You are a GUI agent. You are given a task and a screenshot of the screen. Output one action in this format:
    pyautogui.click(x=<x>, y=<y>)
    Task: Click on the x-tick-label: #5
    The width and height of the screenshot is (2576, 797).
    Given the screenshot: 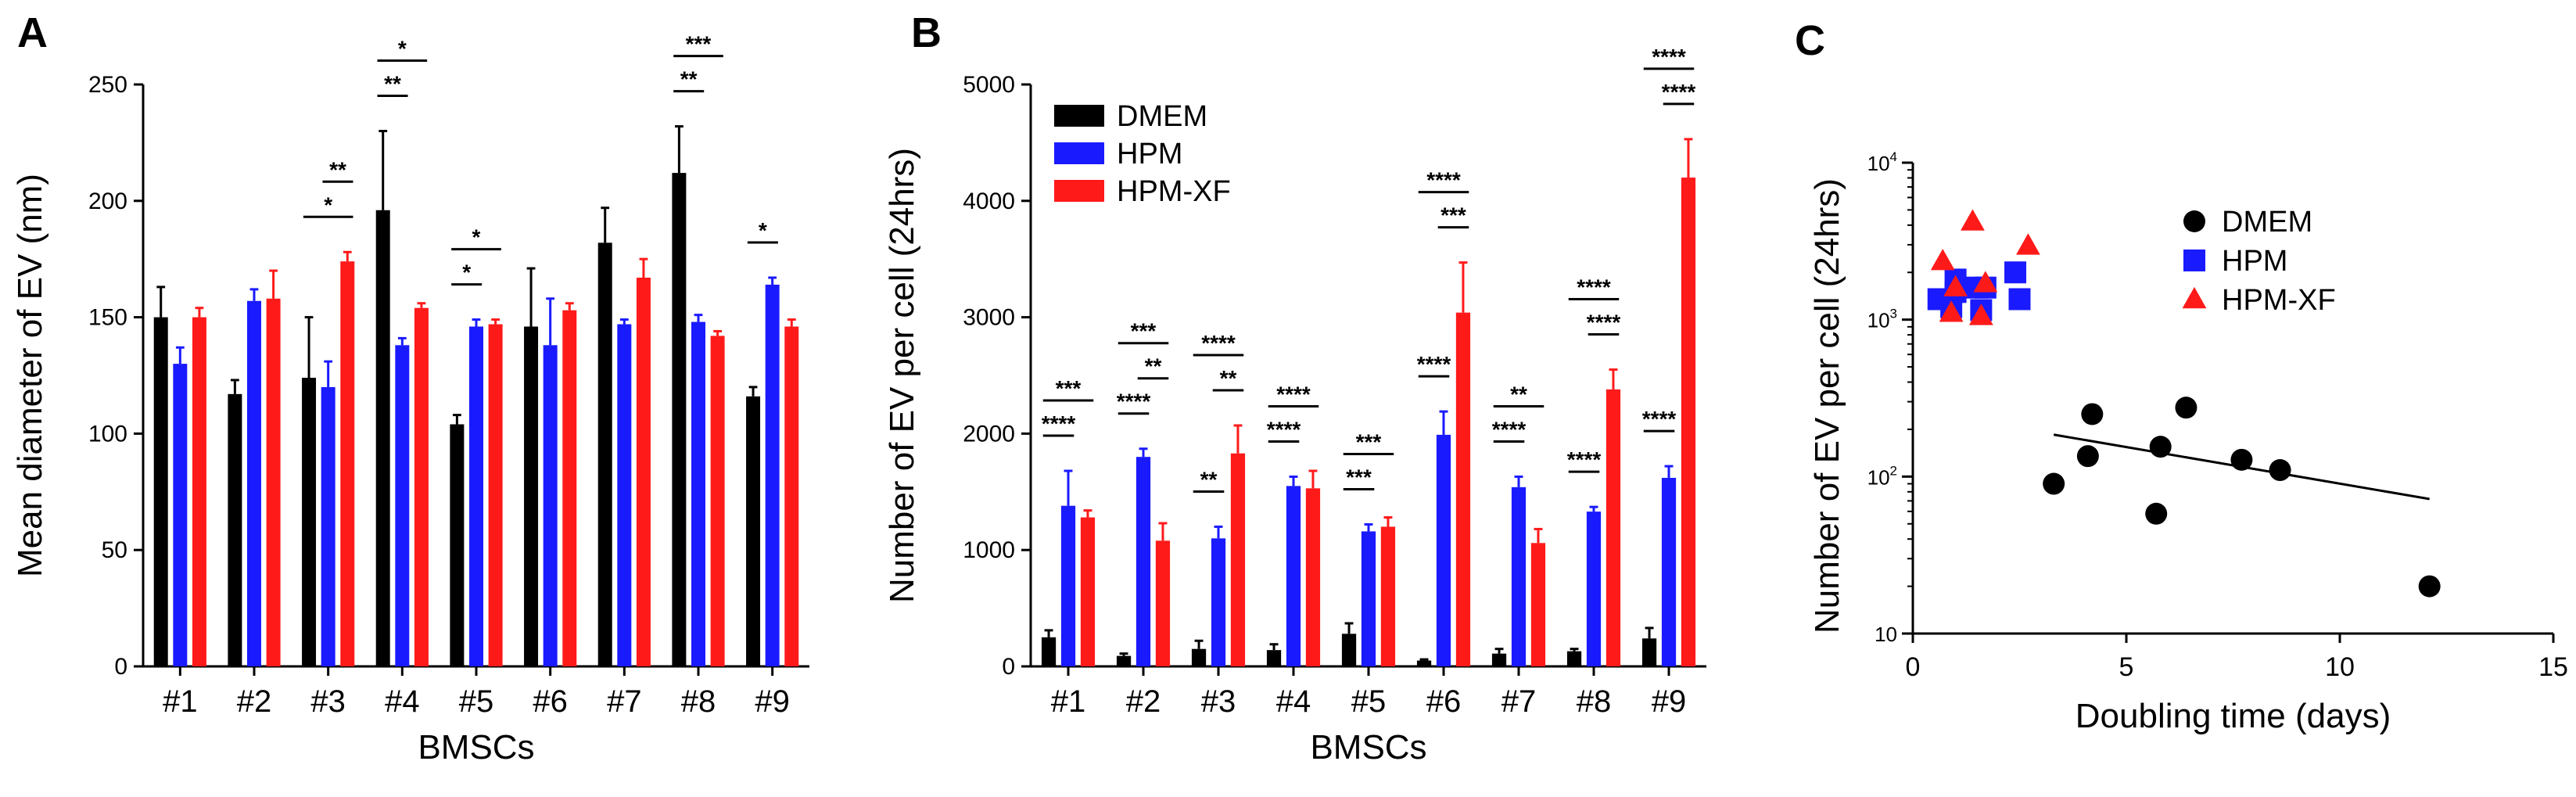 What is the action you would take?
    pyautogui.click(x=477, y=701)
    